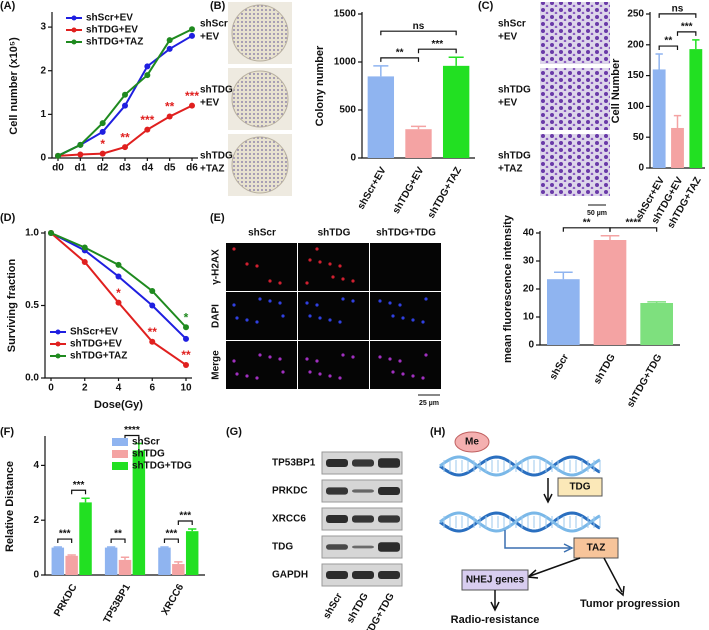 The height and width of the screenshot is (630, 709). I want to click on x-tick-label: d3, so click(125, 168).